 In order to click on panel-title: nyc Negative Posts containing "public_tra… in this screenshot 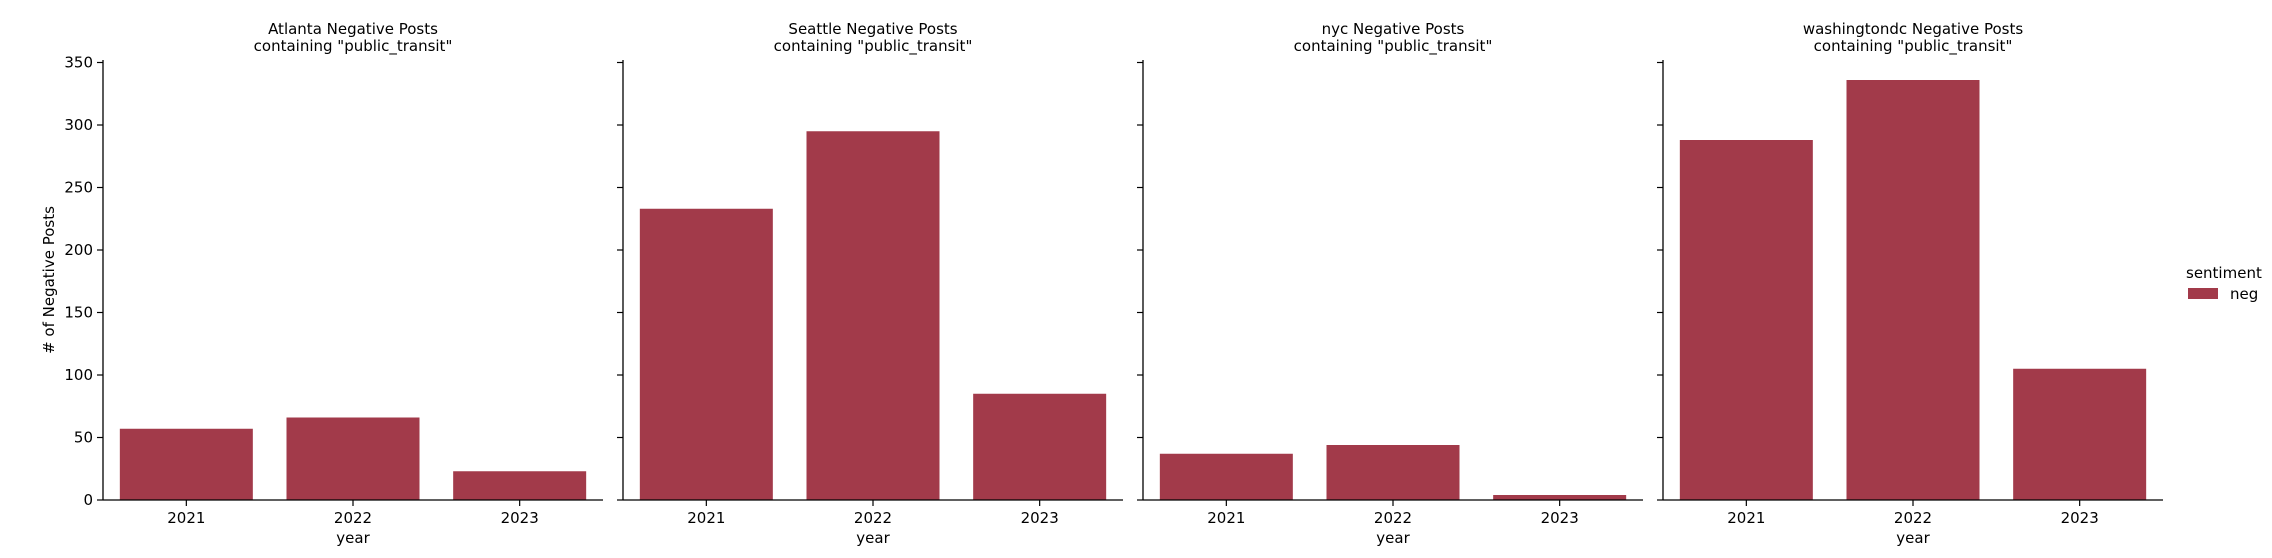, I will do `click(1393, 38)`.